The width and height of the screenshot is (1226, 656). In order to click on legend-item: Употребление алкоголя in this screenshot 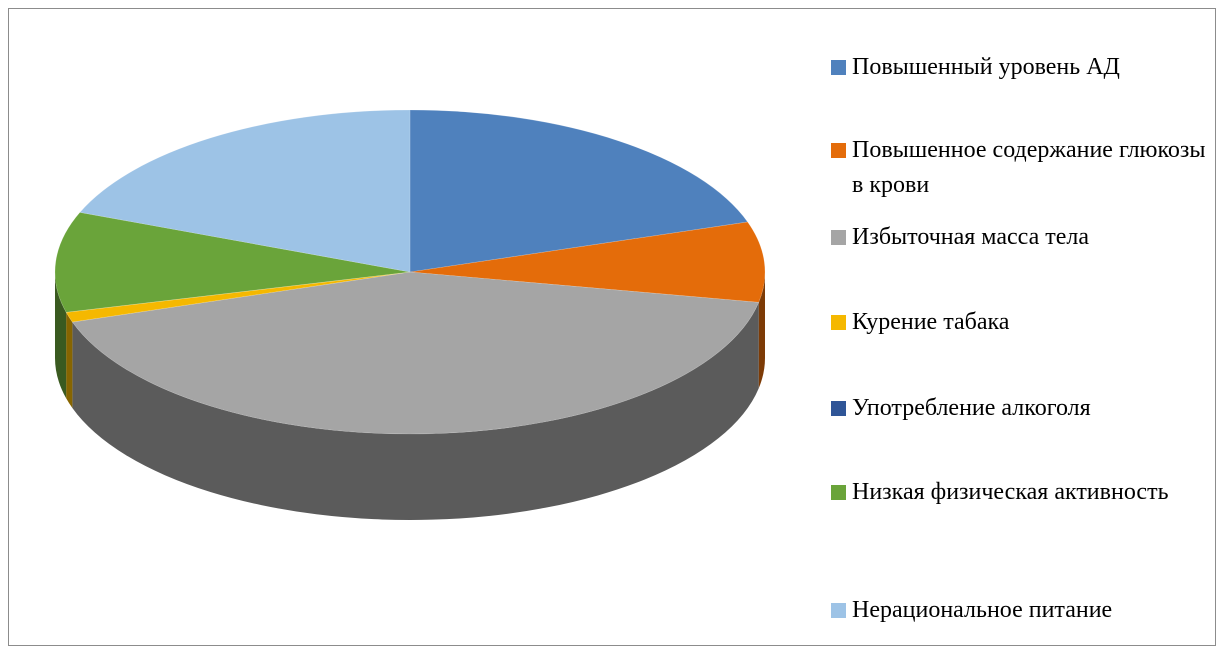, I will do `click(1019, 408)`.